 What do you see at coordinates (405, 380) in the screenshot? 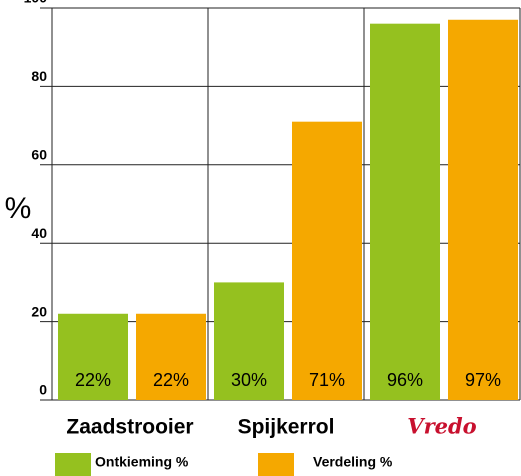
I see `value-label: 96%` at bounding box center [405, 380].